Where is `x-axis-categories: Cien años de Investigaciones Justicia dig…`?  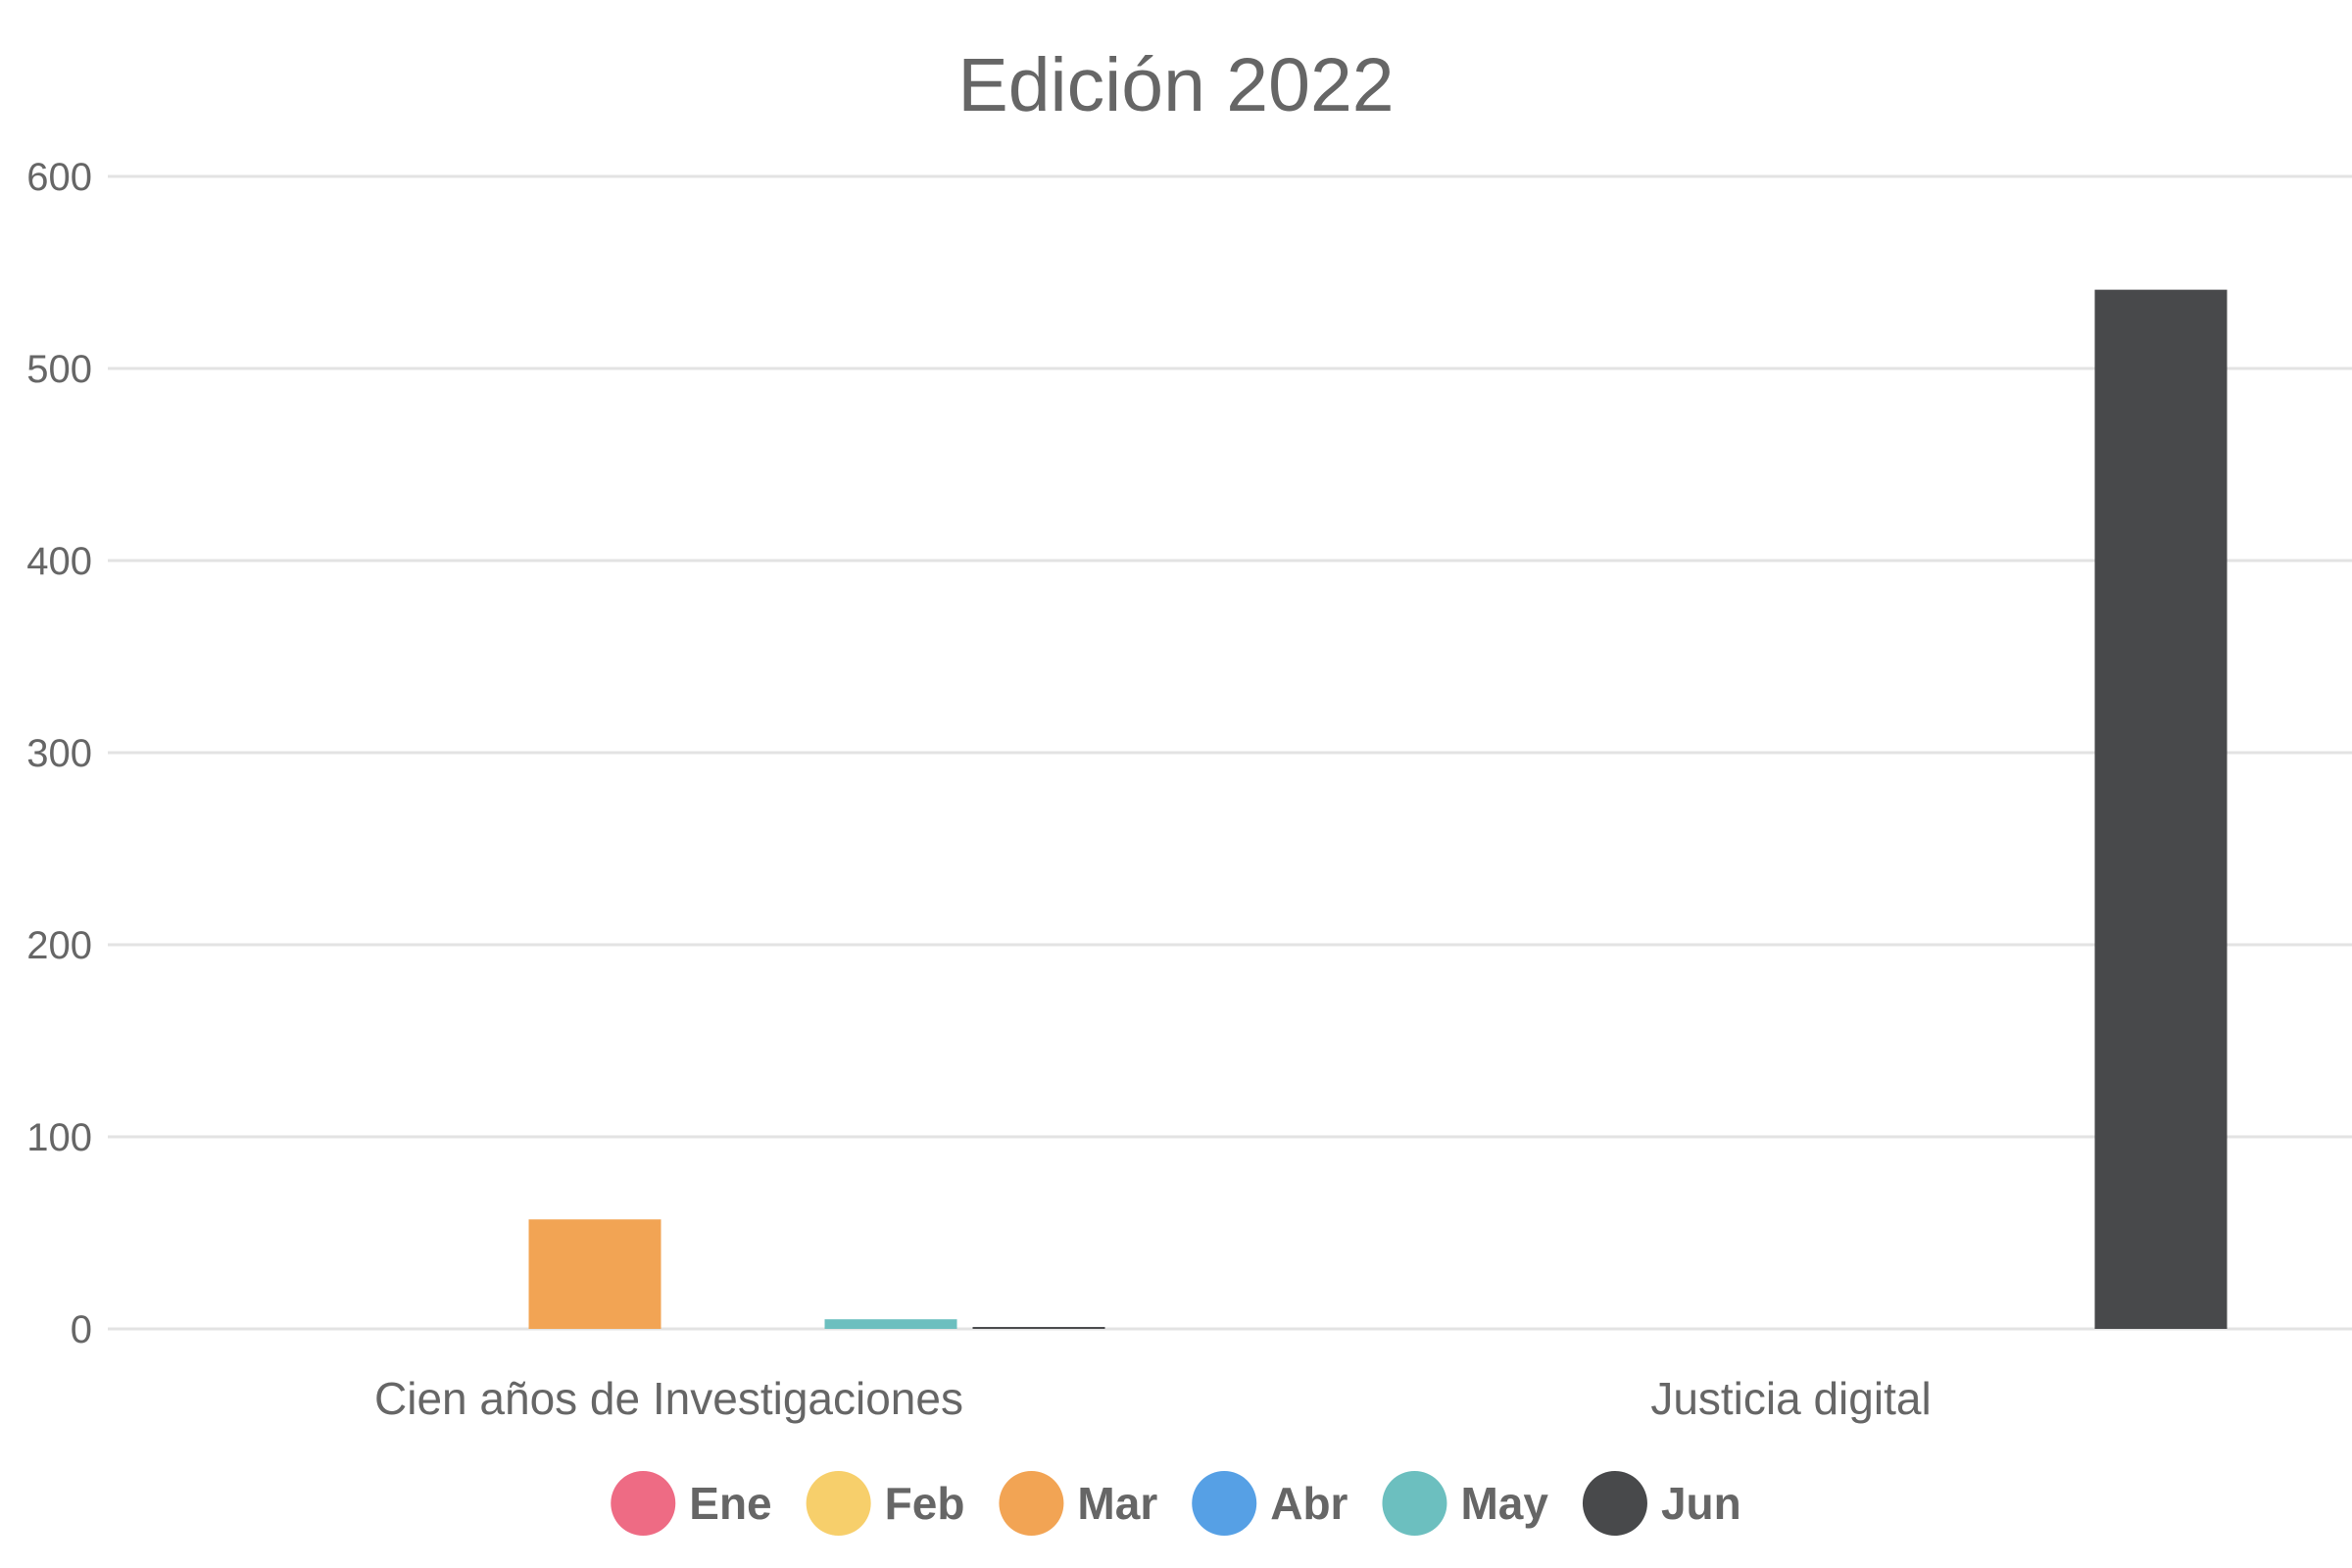
x-axis-categories: Cien años de Investigaciones Justicia dig… is located at coordinates (1153, 1398).